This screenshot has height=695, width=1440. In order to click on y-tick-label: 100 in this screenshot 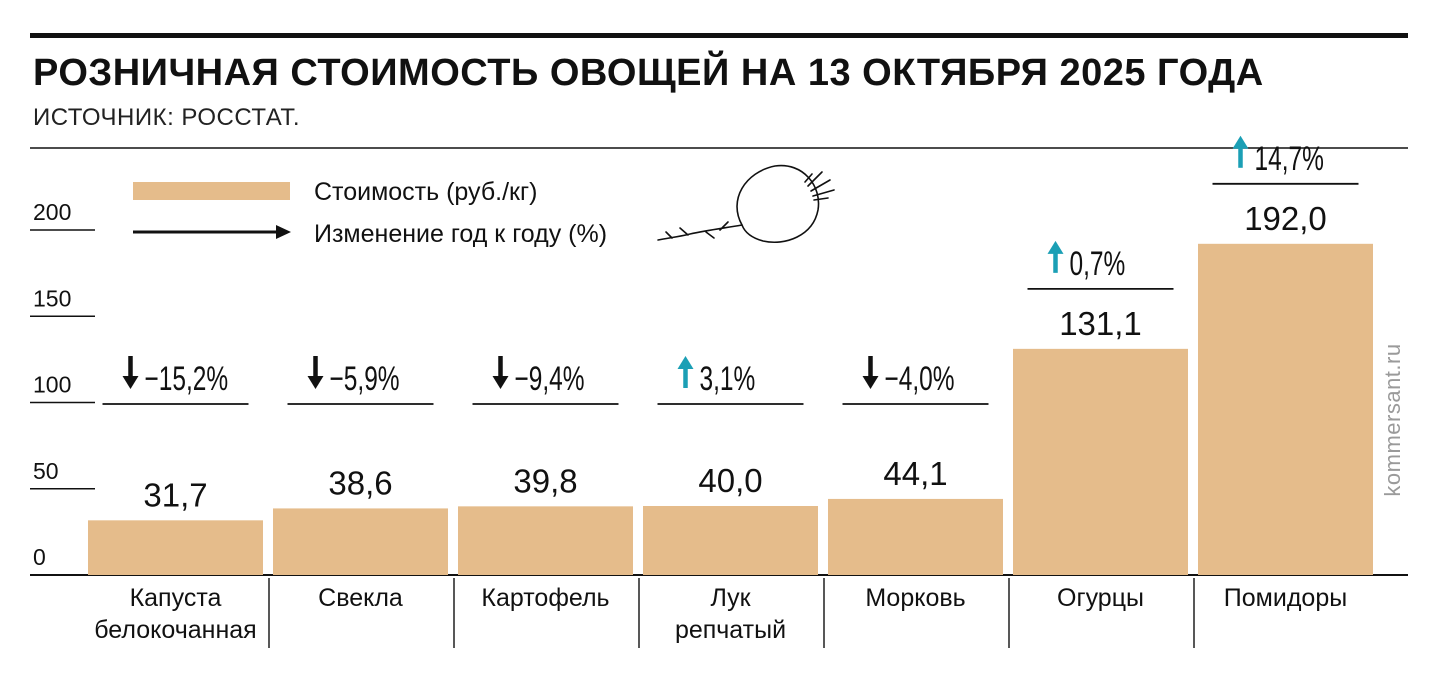, I will do `click(52, 385)`.